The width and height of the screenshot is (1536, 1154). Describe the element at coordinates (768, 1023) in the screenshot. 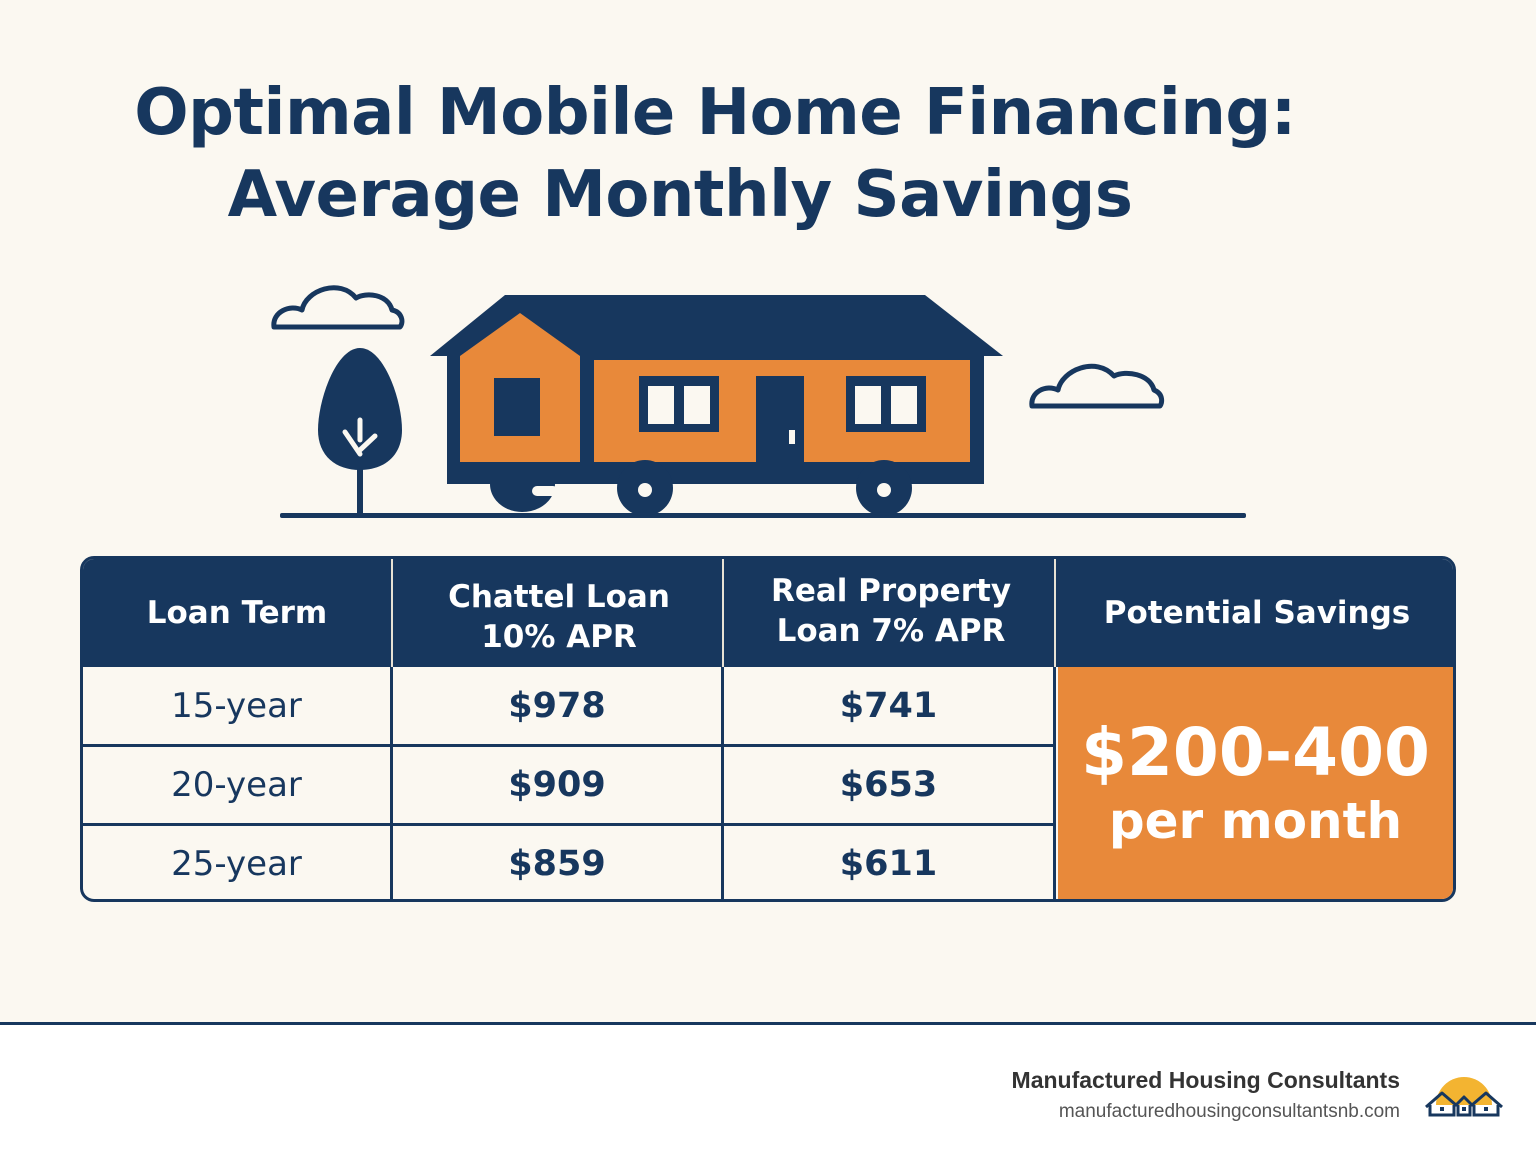

I see `footer-divider` at that location.